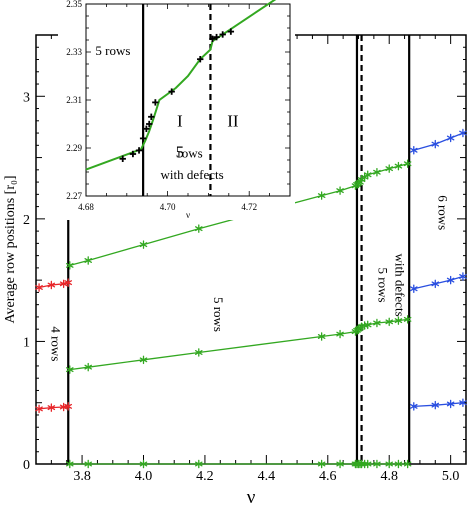 This screenshot has width=471, height=509. I want to click on y-tick-label: 3, so click(26, 97).